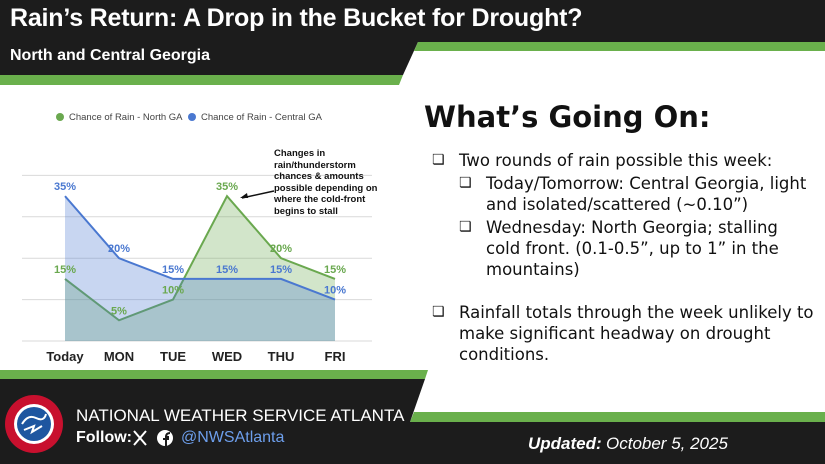  I want to click on x-icon, so click(140, 438).